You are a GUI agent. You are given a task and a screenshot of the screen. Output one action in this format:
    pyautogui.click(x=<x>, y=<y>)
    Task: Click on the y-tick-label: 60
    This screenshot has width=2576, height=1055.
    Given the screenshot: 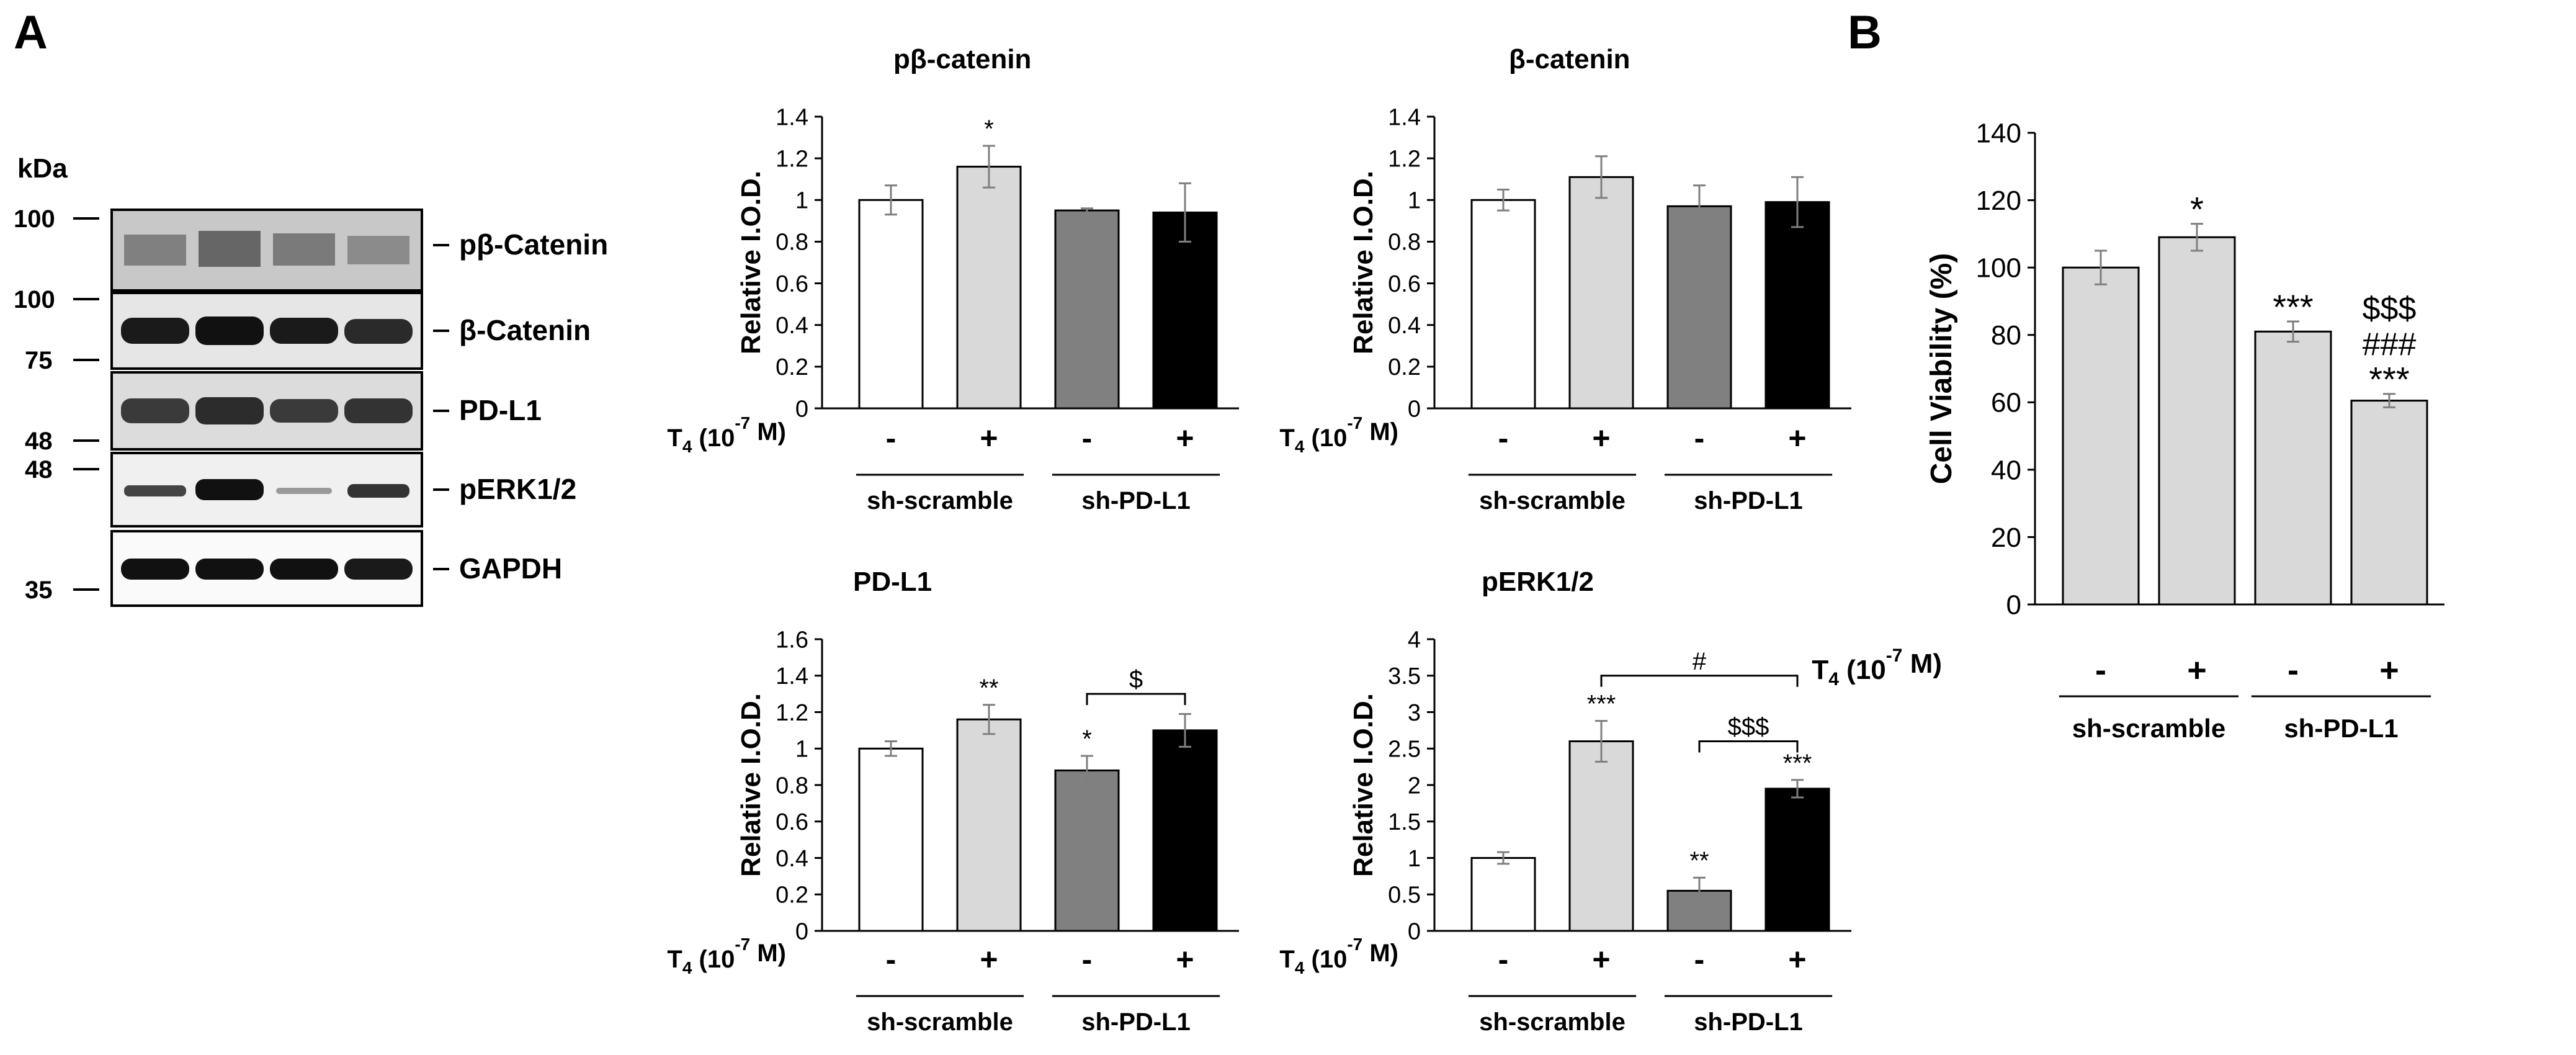 What is the action you would take?
    pyautogui.click(x=2006, y=403)
    